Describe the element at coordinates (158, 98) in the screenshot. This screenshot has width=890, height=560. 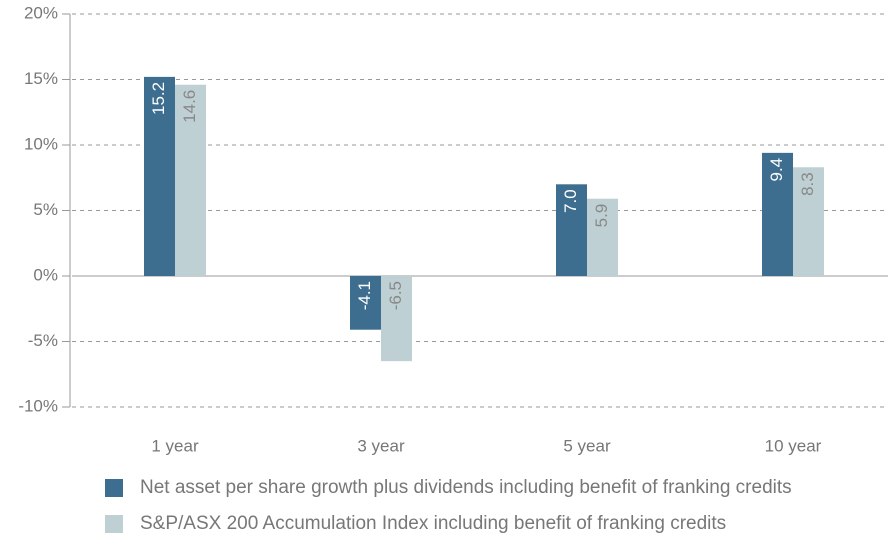
I see `value-label: 15.2` at that location.